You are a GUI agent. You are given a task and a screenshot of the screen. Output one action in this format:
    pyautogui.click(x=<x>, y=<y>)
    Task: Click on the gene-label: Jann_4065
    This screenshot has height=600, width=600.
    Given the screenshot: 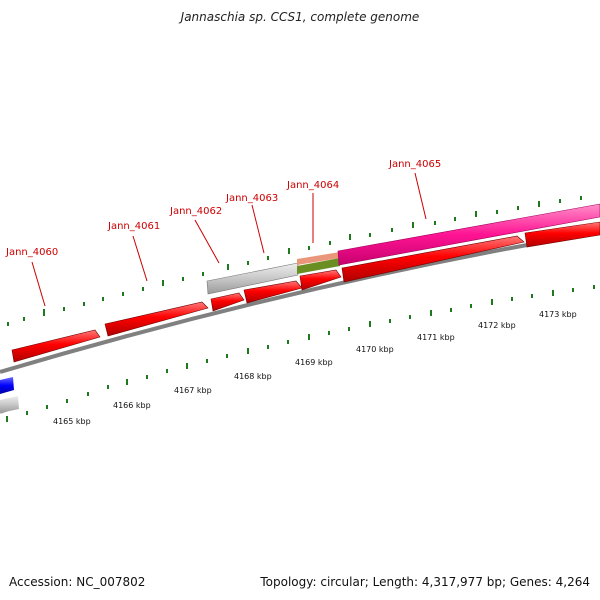 What is the action you would take?
    pyautogui.click(x=414, y=164)
    